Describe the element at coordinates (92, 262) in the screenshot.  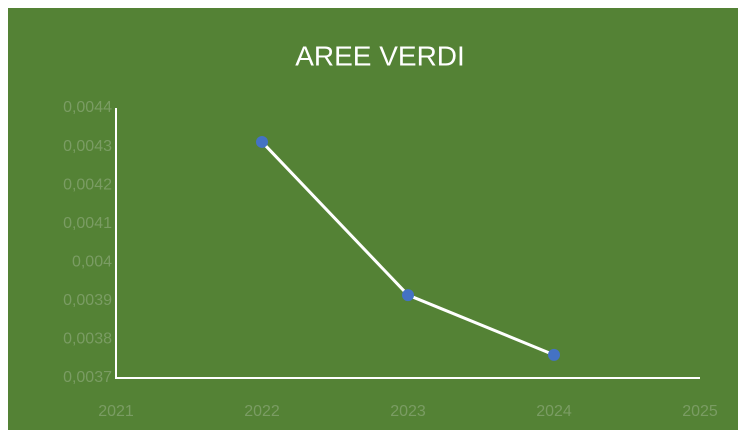
I see `y-tick-label: 0,004` at that location.